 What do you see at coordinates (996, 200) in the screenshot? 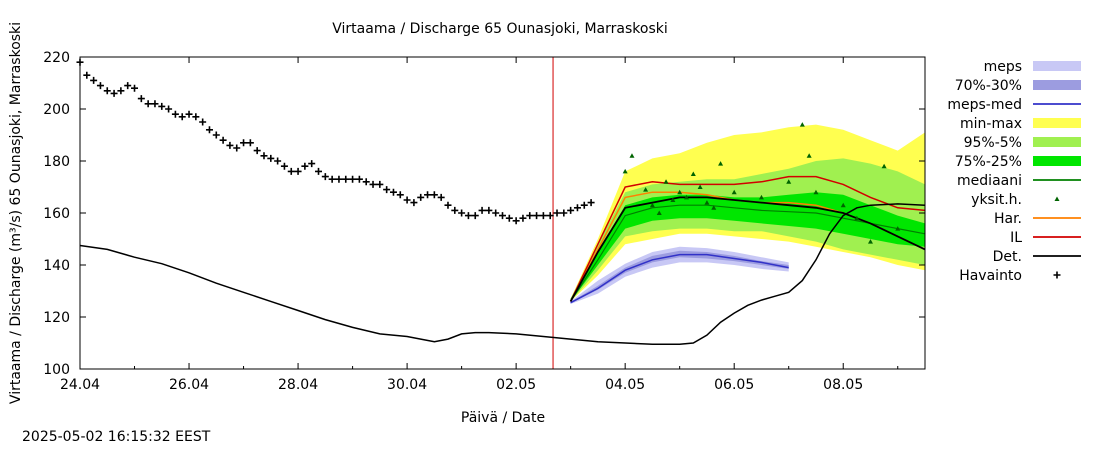
I see `legend-label: yksit.h.` at bounding box center [996, 200].